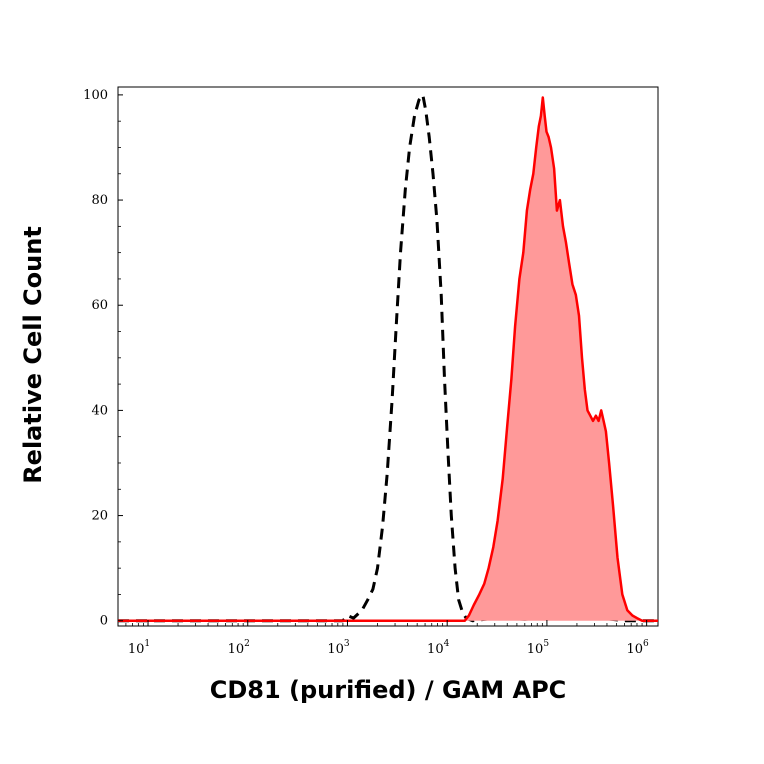 The height and width of the screenshot is (764, 764). I want to click on x-tick-exponent: 5, so click(546, 644).